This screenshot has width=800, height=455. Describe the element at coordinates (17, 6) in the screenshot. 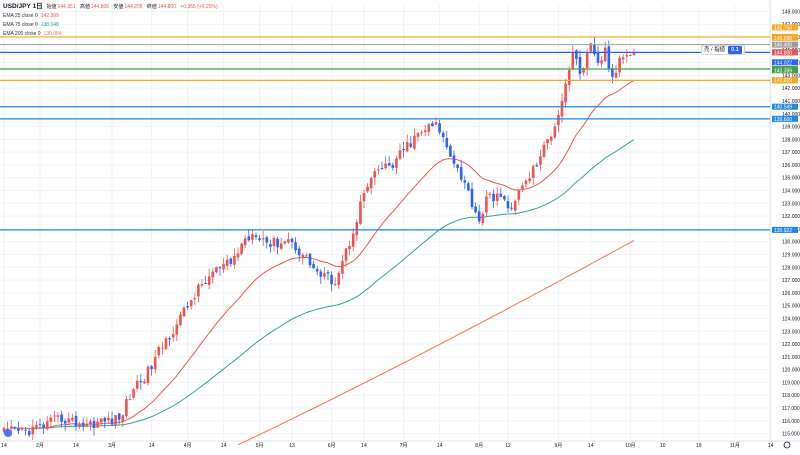

I see `symbol-name: USD/JPY` at that location.